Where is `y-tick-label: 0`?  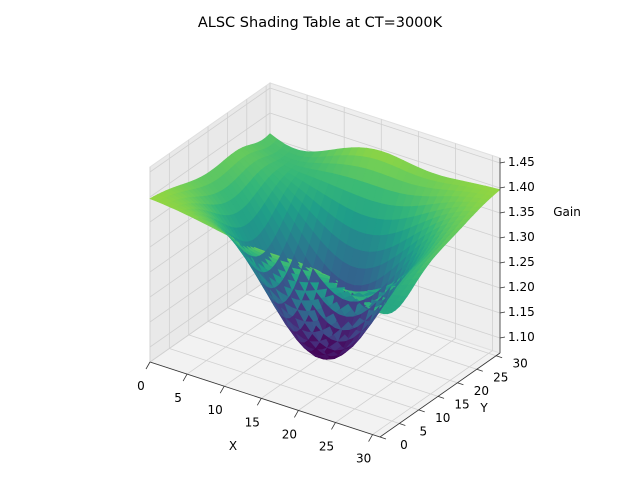
y-tick-label: 0 is located at coordinates (404, 445).